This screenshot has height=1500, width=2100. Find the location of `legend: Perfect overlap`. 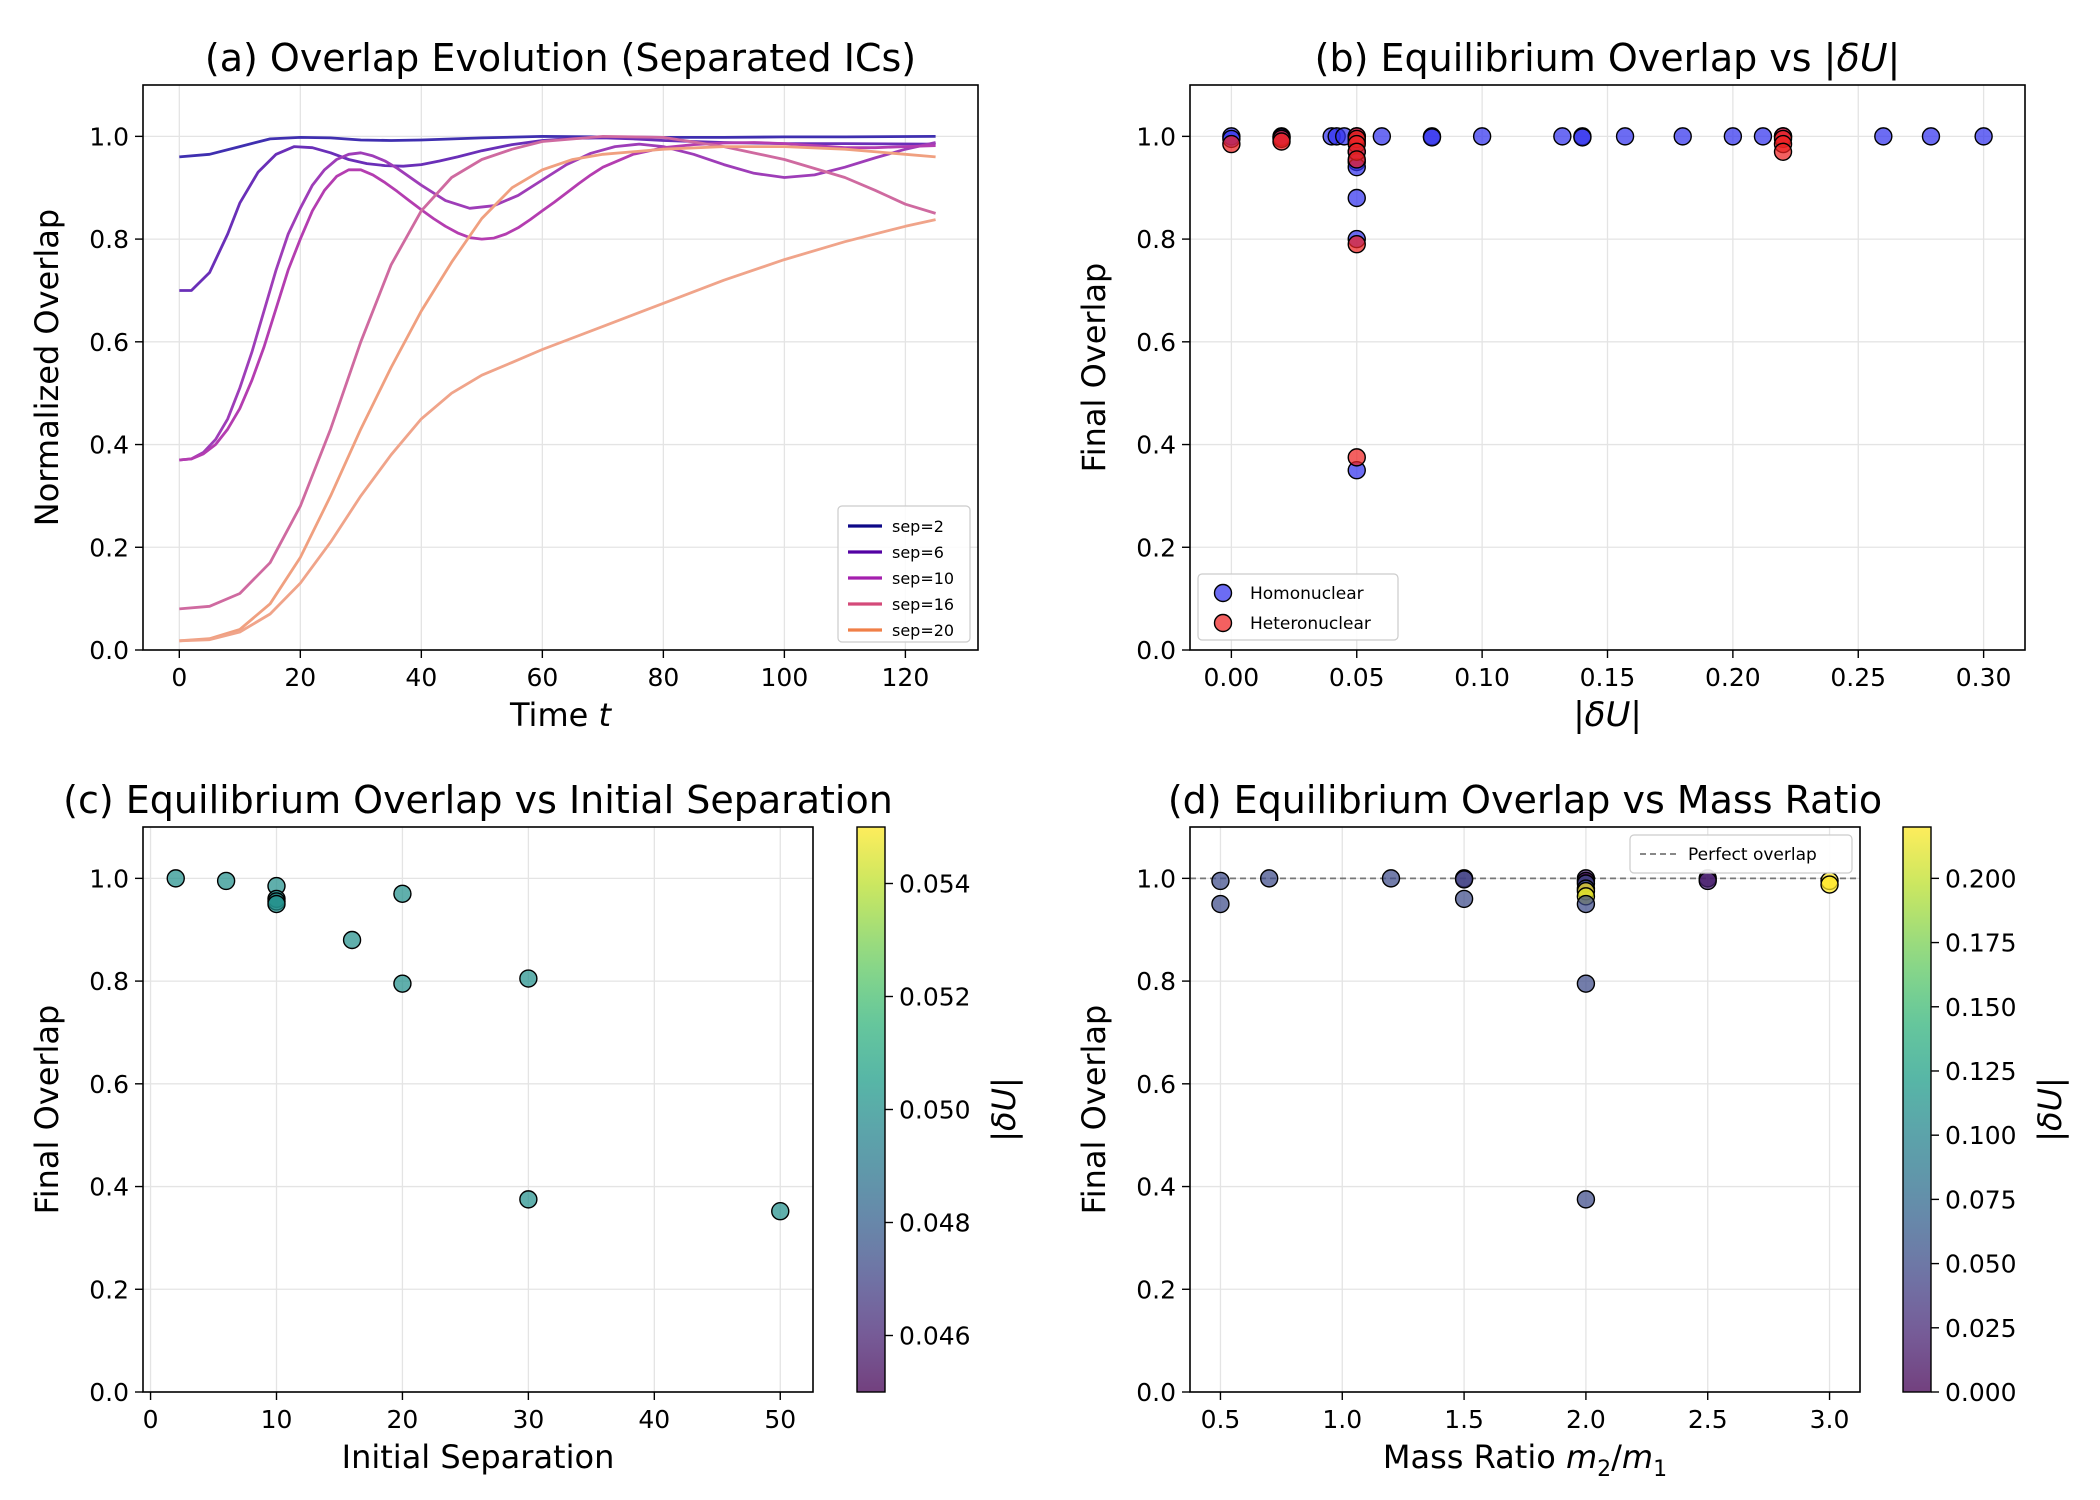

legend: Perfect overlap is located at coordinates (1741, 854).